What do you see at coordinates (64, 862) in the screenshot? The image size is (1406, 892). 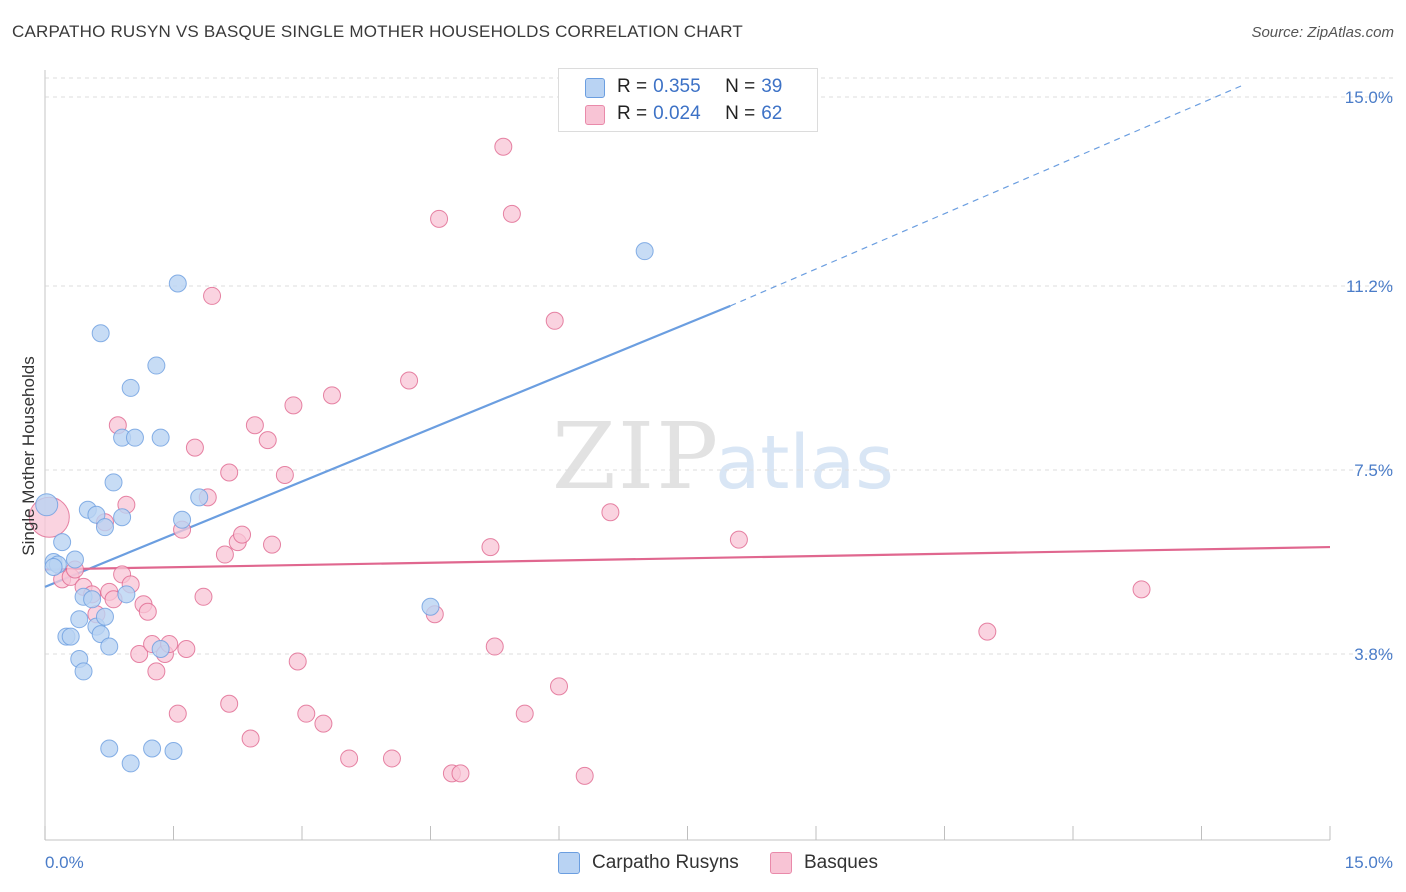 I see `x-tick-label-min: 0.0%` at bounding box center [64, 862].